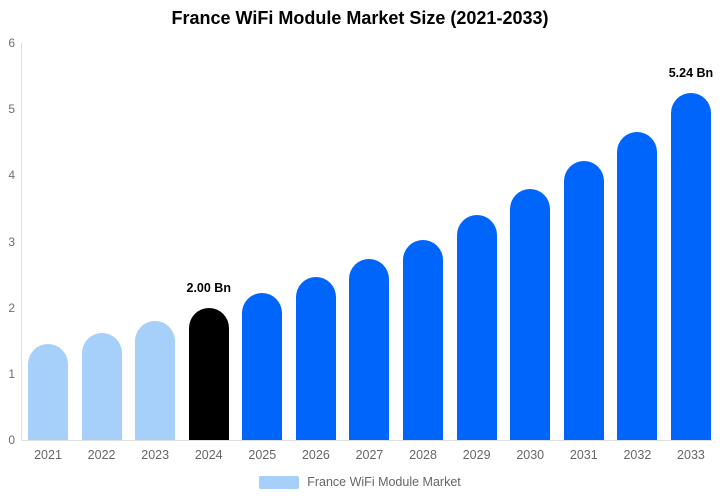  Describe the element at coordinates (21, 242) in the screenshot. I see `y-axis-line` at that location.